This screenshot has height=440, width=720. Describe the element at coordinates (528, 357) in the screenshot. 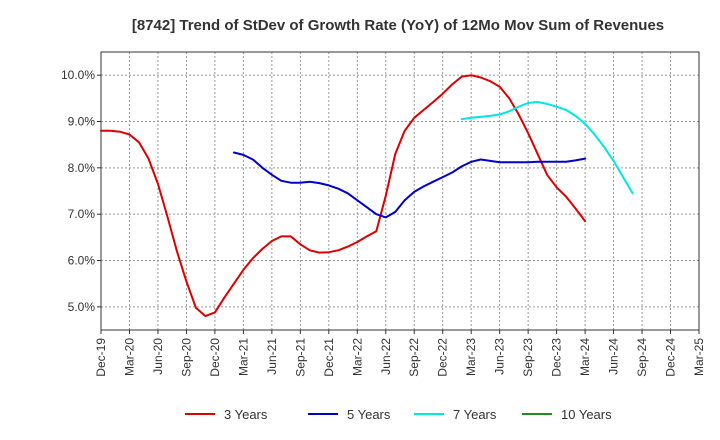

I see `x-tick-label: Sep-23` at that location.